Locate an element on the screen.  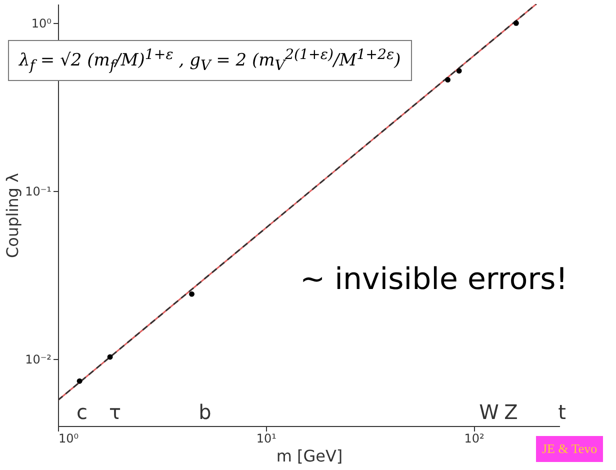
x-axis-title: m [GeV] is located at coordinates (309, 456).